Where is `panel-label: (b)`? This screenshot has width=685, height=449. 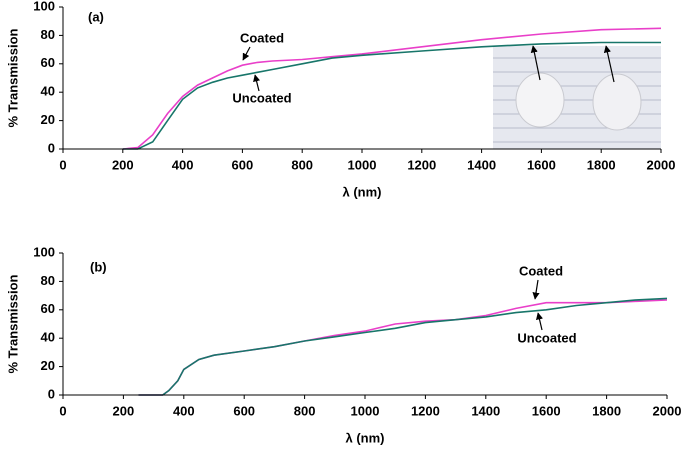 panel-label: (b) is located at coordinates (98, 266).